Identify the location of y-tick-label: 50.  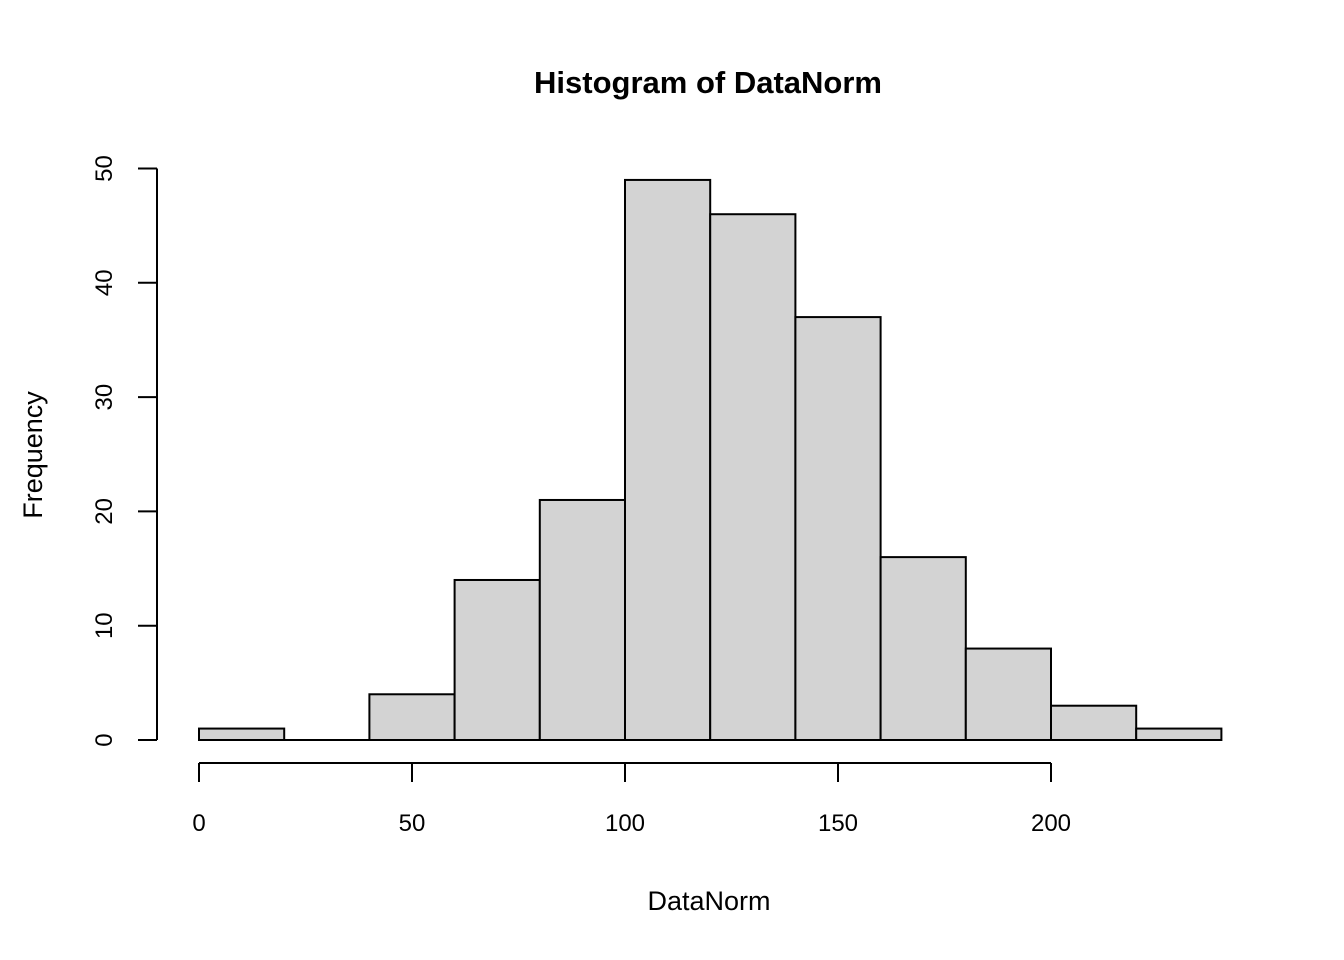
(104, 168).